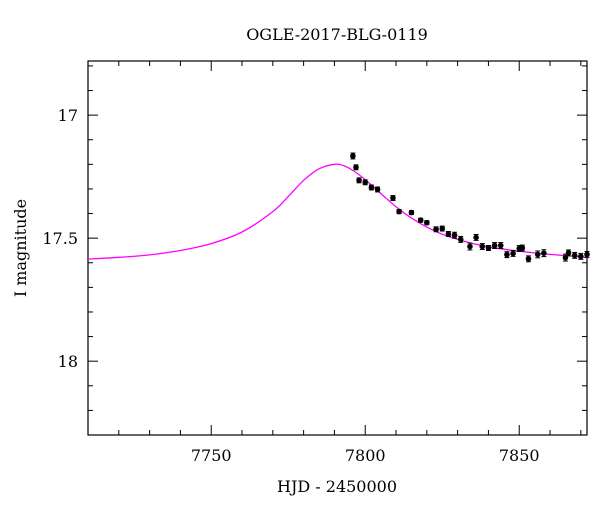 The height and width of the screenshot is (512, 600). Describe the element at coordinates (337, 34) in the screenshot. I see `chart-title: OGLE-2017-BLG-0119` at that location.